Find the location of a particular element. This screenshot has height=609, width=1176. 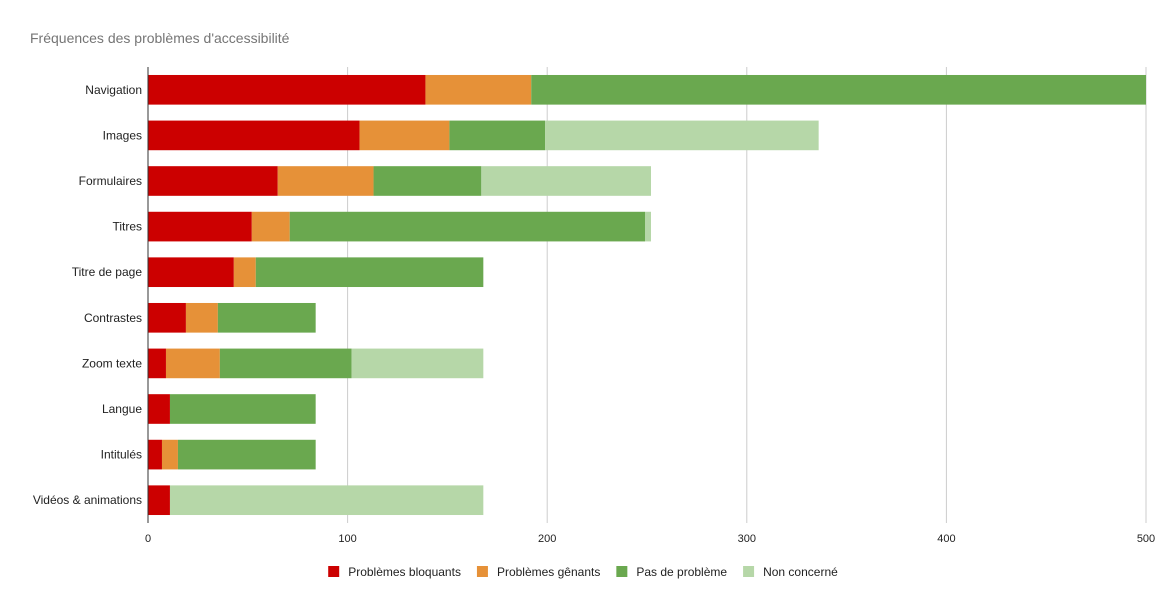

x-tick-label: 100 is located at coordinates (347, 539).